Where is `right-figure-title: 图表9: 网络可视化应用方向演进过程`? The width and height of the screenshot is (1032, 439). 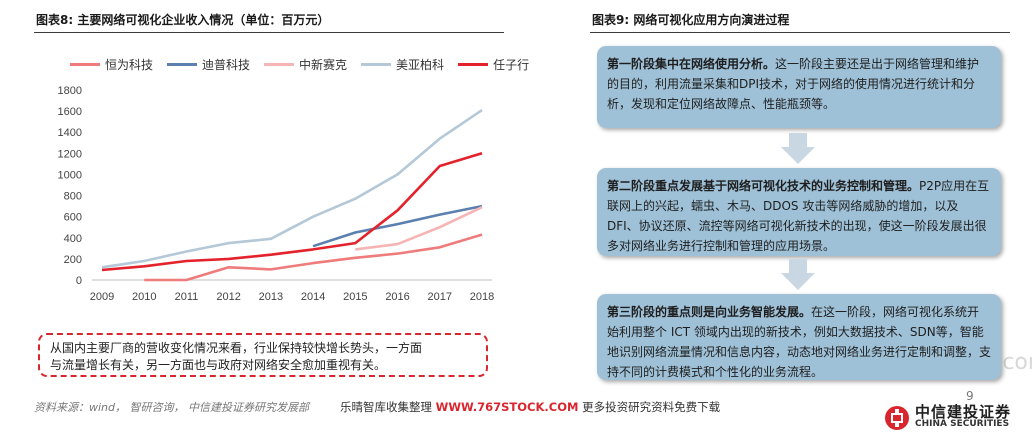
right-figure-title: 图表9: 网络可视化应用方向演进过程 is located at coordinates (691, 20).